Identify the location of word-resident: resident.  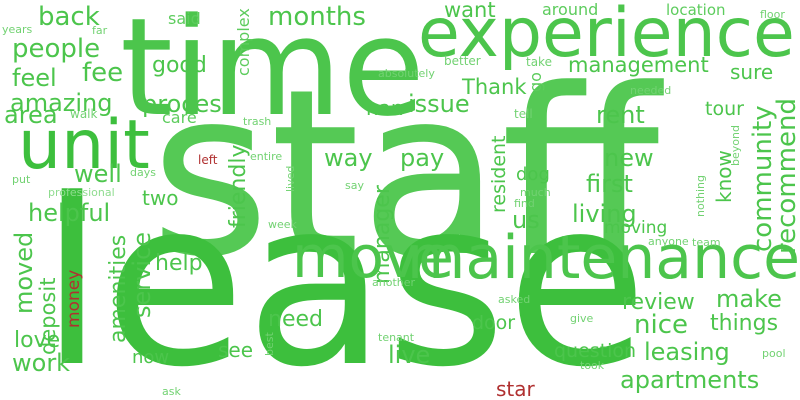
(499, 174).